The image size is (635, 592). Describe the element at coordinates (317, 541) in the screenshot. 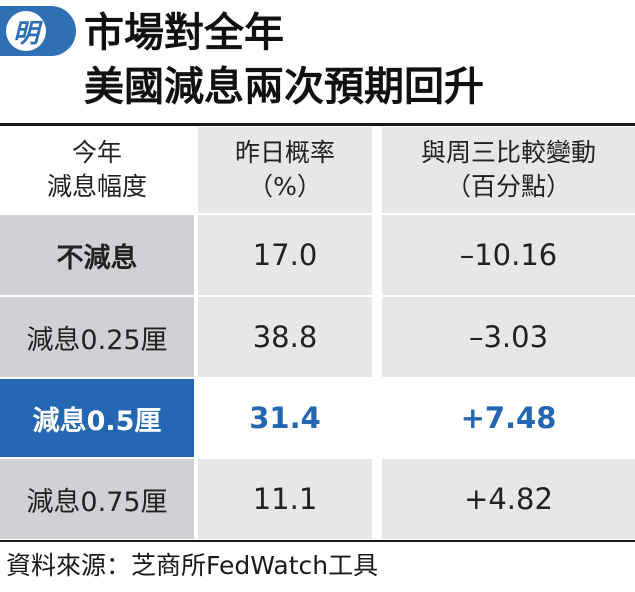

I see `bottom-rule` at that location.